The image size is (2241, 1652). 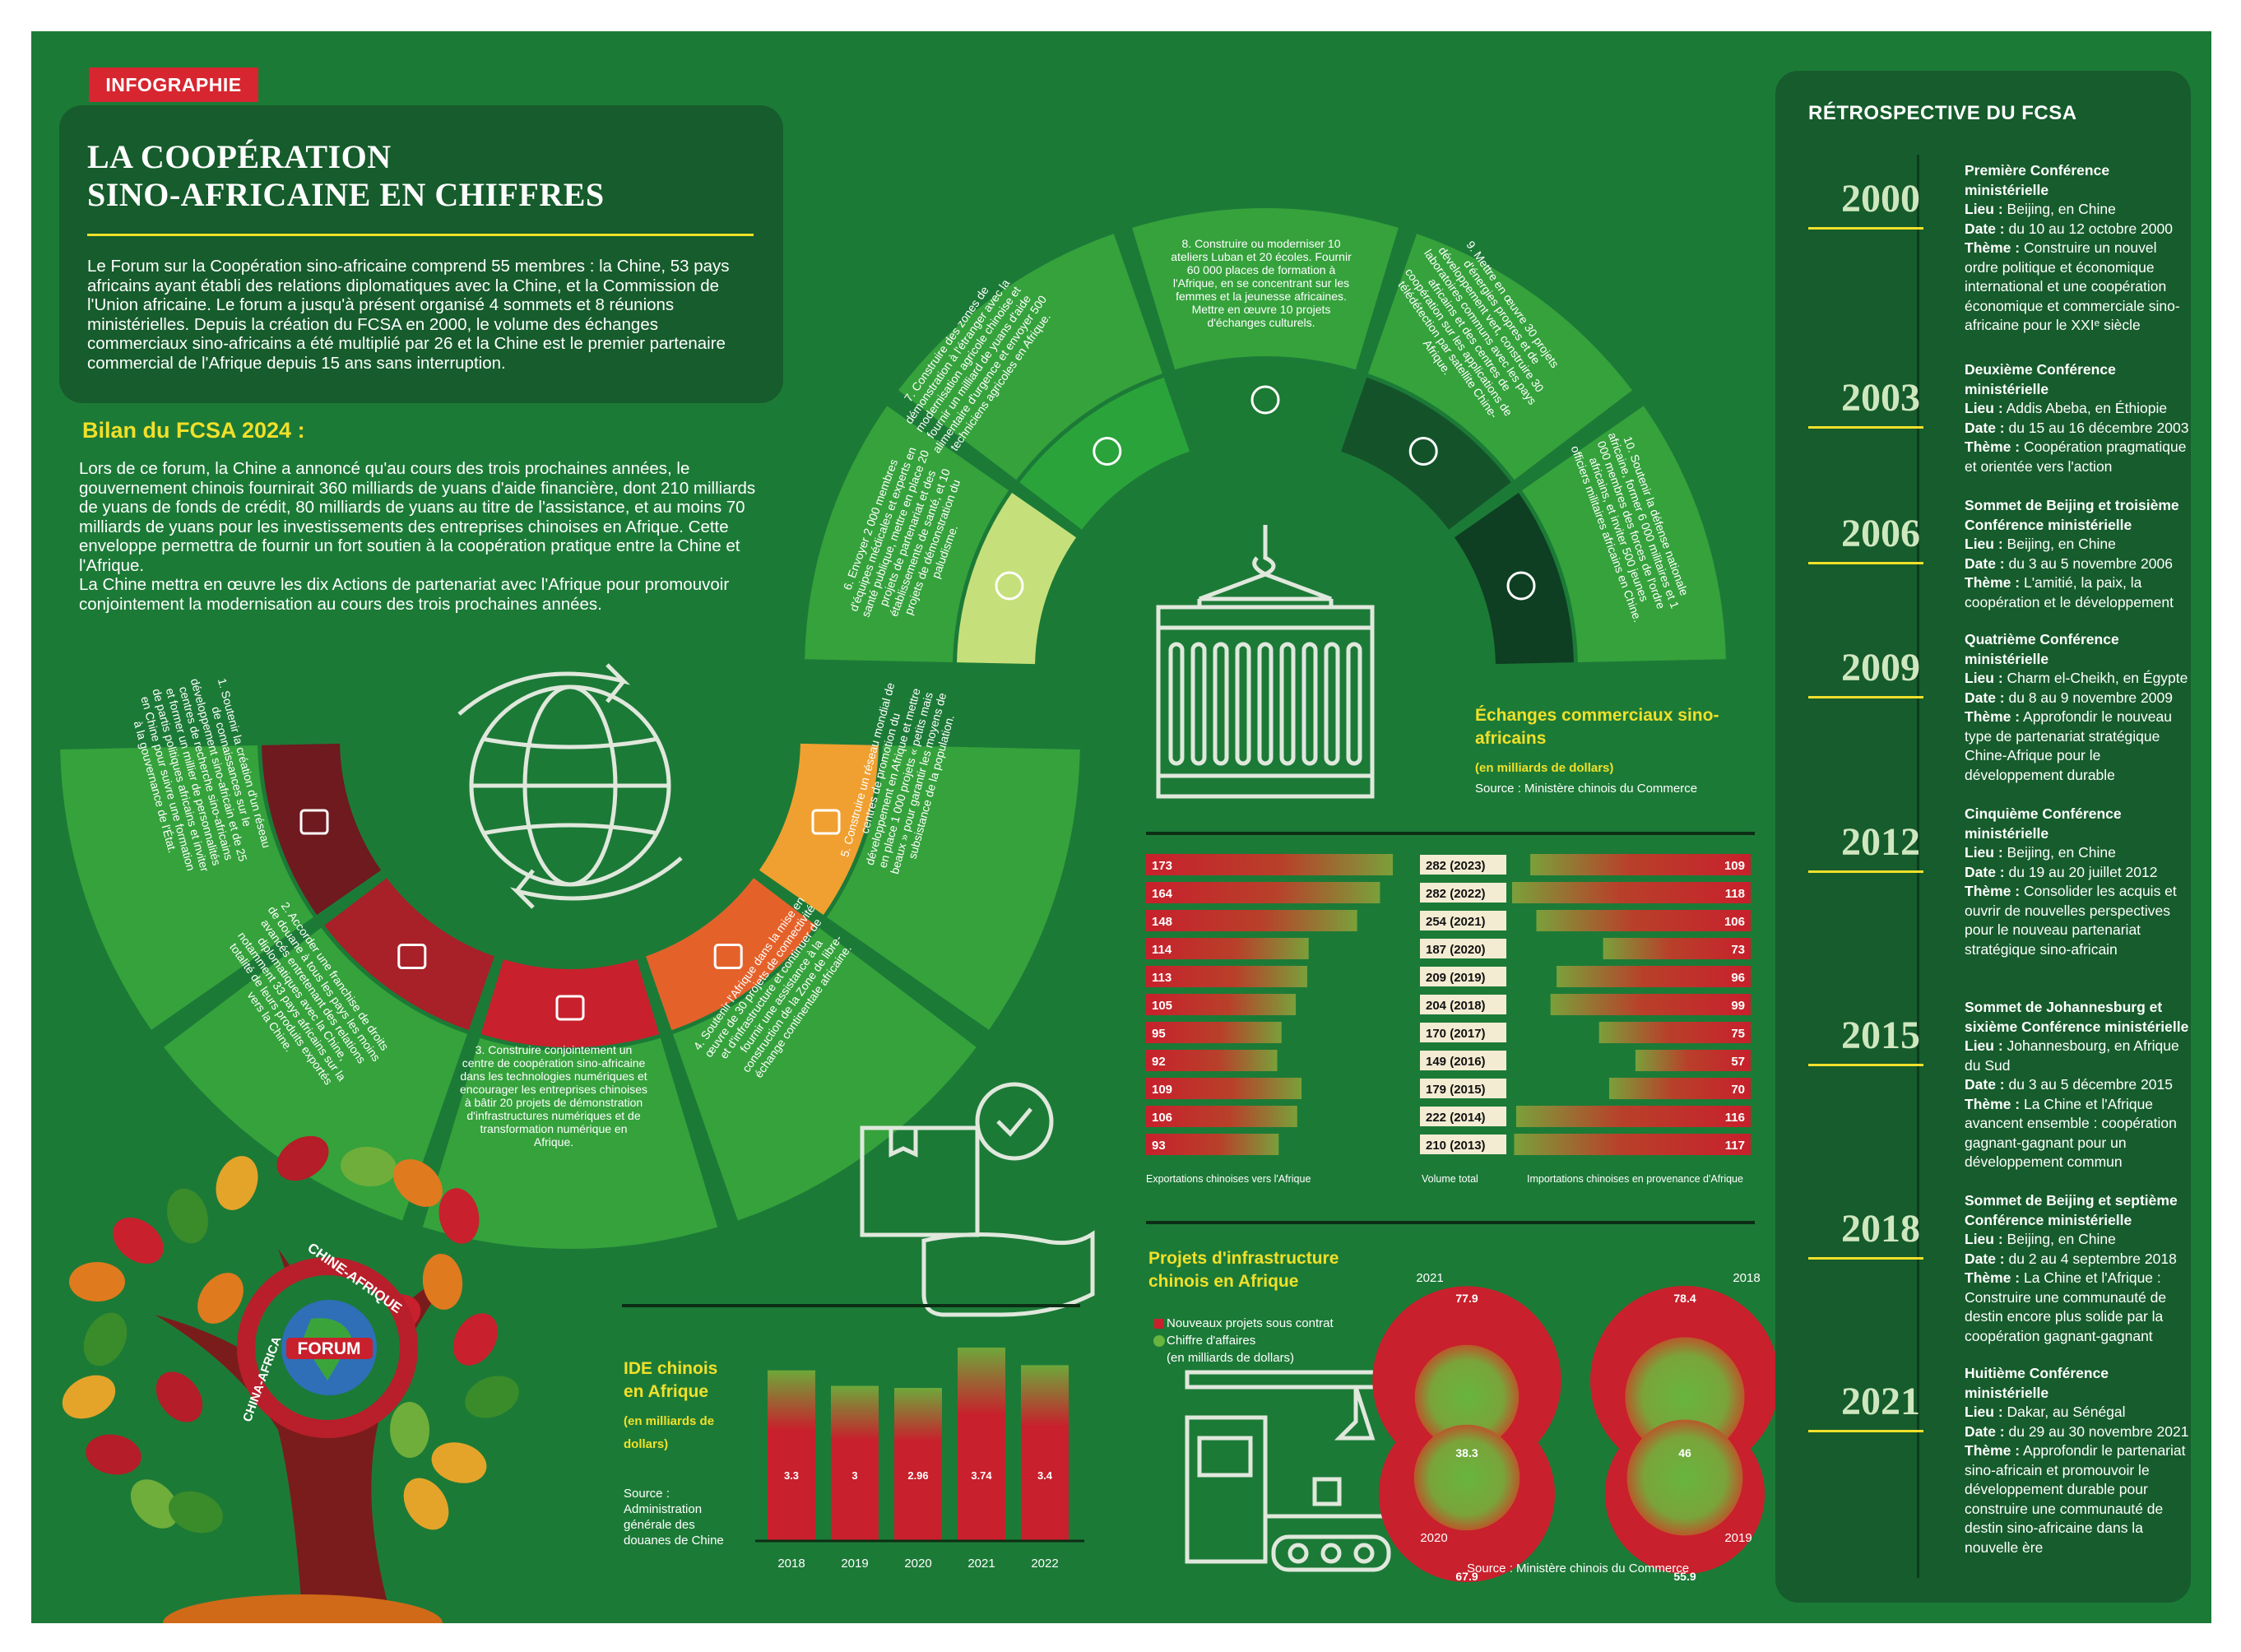 What do you see at coordinates (1738, 1006) in the screenshot?
I see `trade-import-label: 99` at bounding box center [1738, 1006].